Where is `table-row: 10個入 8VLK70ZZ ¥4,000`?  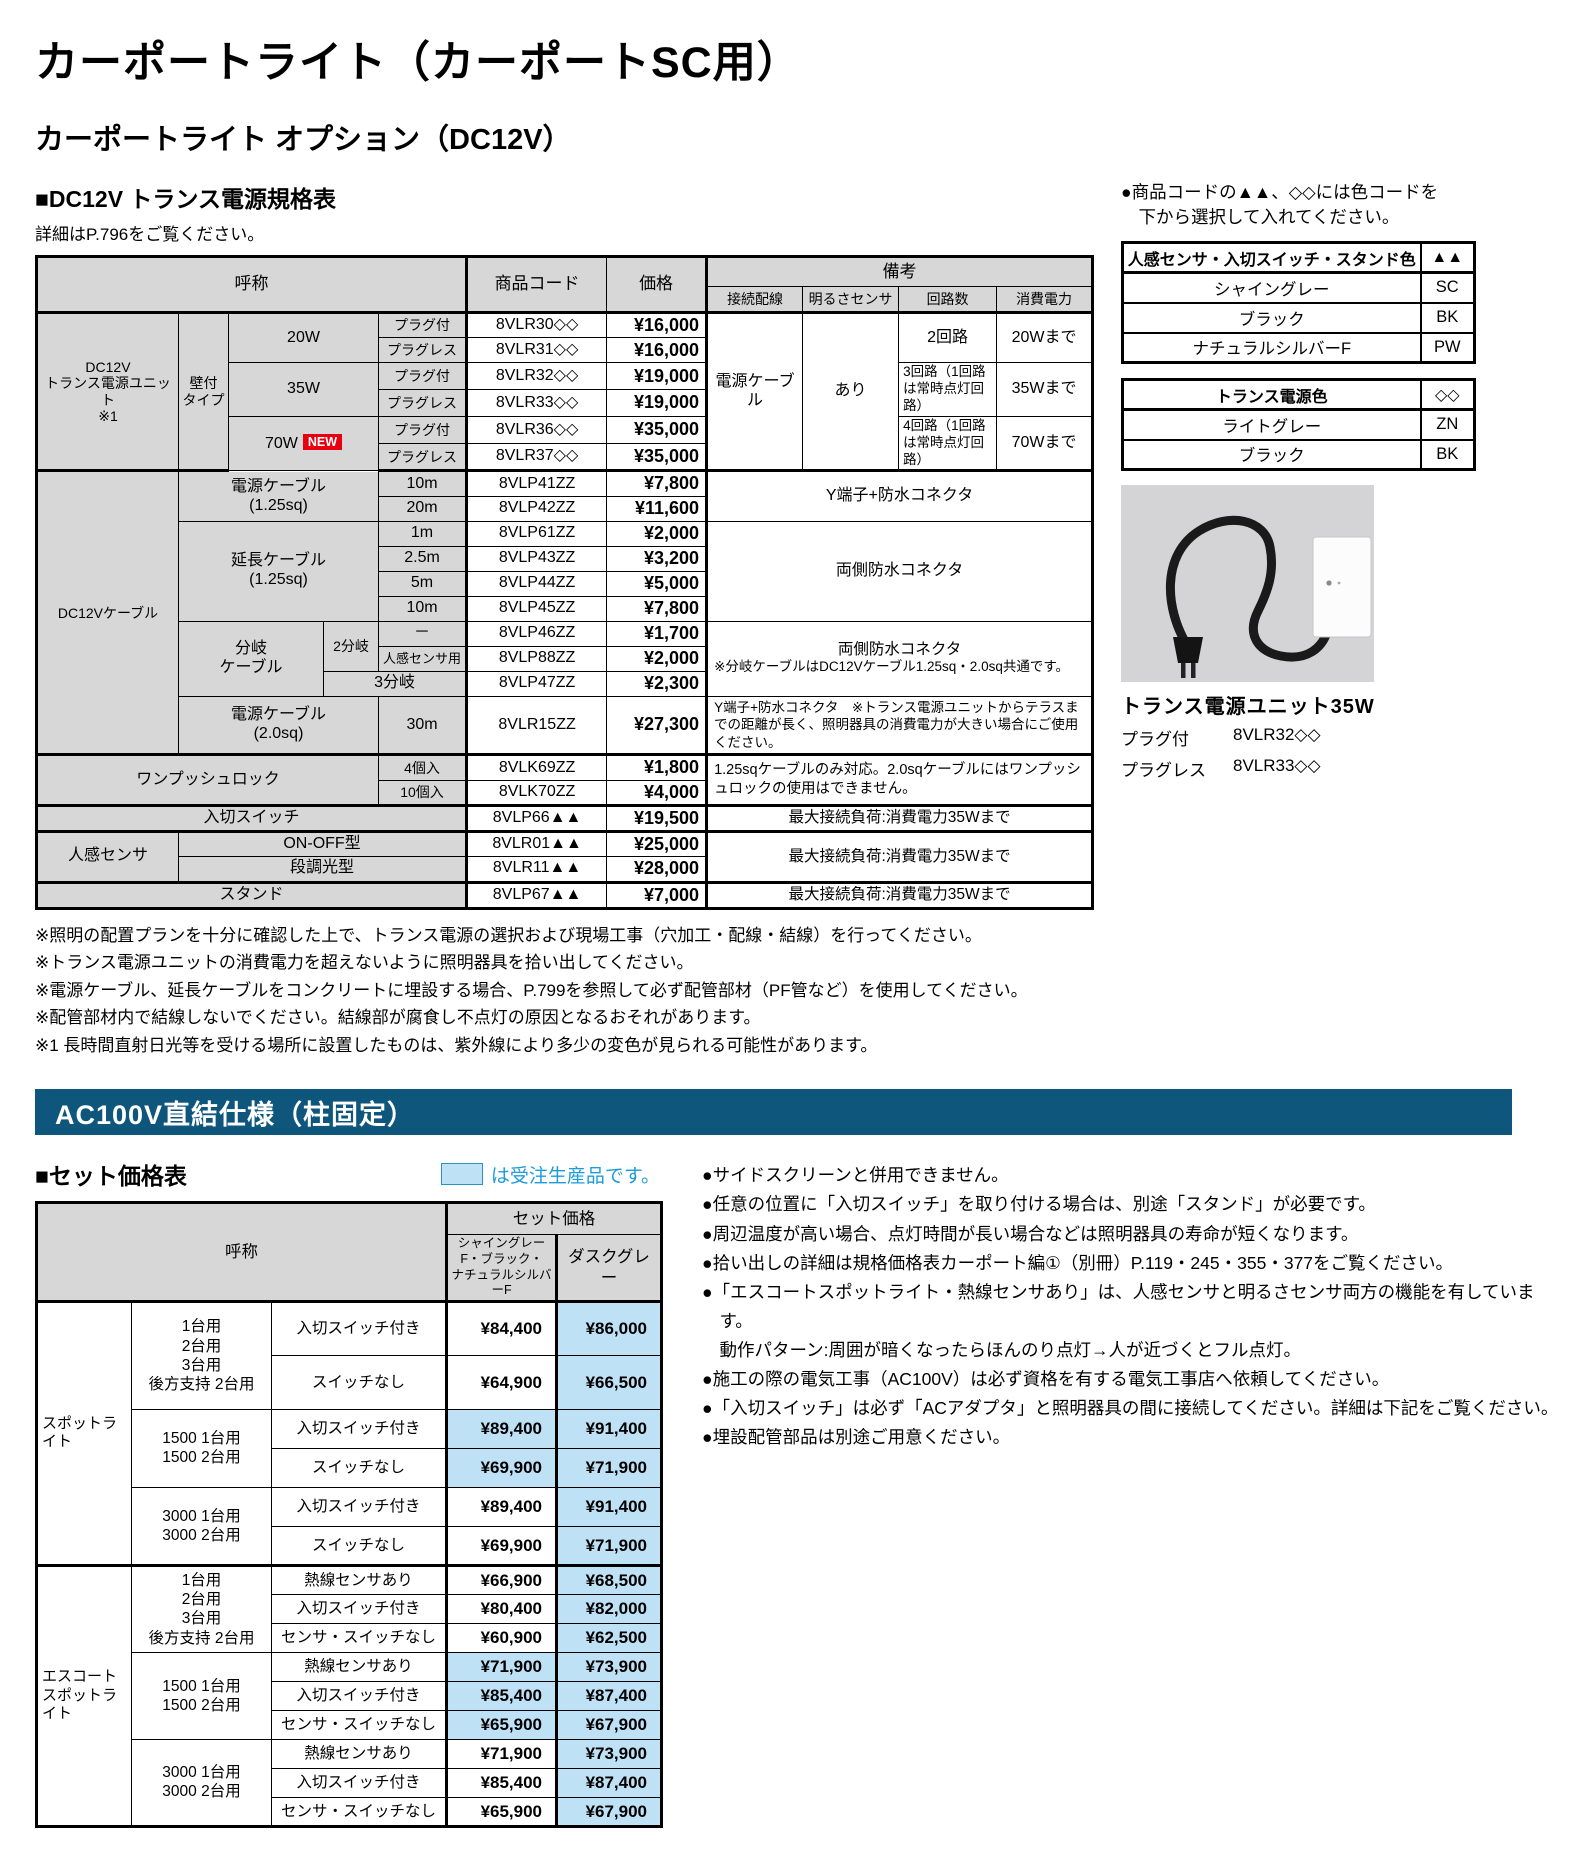 table-row: 10個入 8VLK70ZZ ¥4,000 is located at coordinates (565, 793).